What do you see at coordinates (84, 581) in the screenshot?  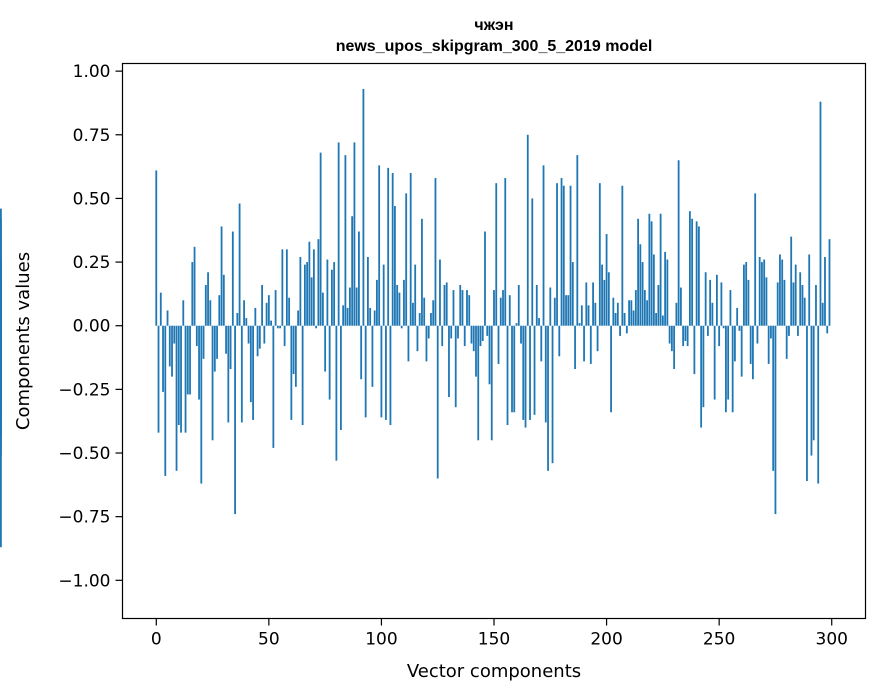 I see `y-tick-label: −1.00` at bounding box center [84, 581].